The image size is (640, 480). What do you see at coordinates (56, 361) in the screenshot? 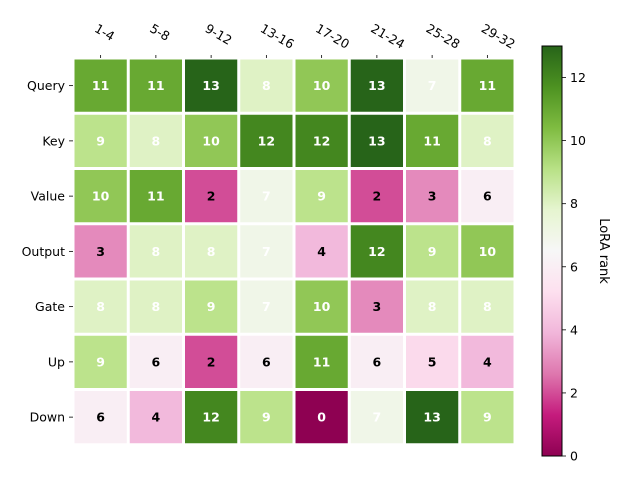
I see `y-tick-label: Up` at bounding box center [56, 361].